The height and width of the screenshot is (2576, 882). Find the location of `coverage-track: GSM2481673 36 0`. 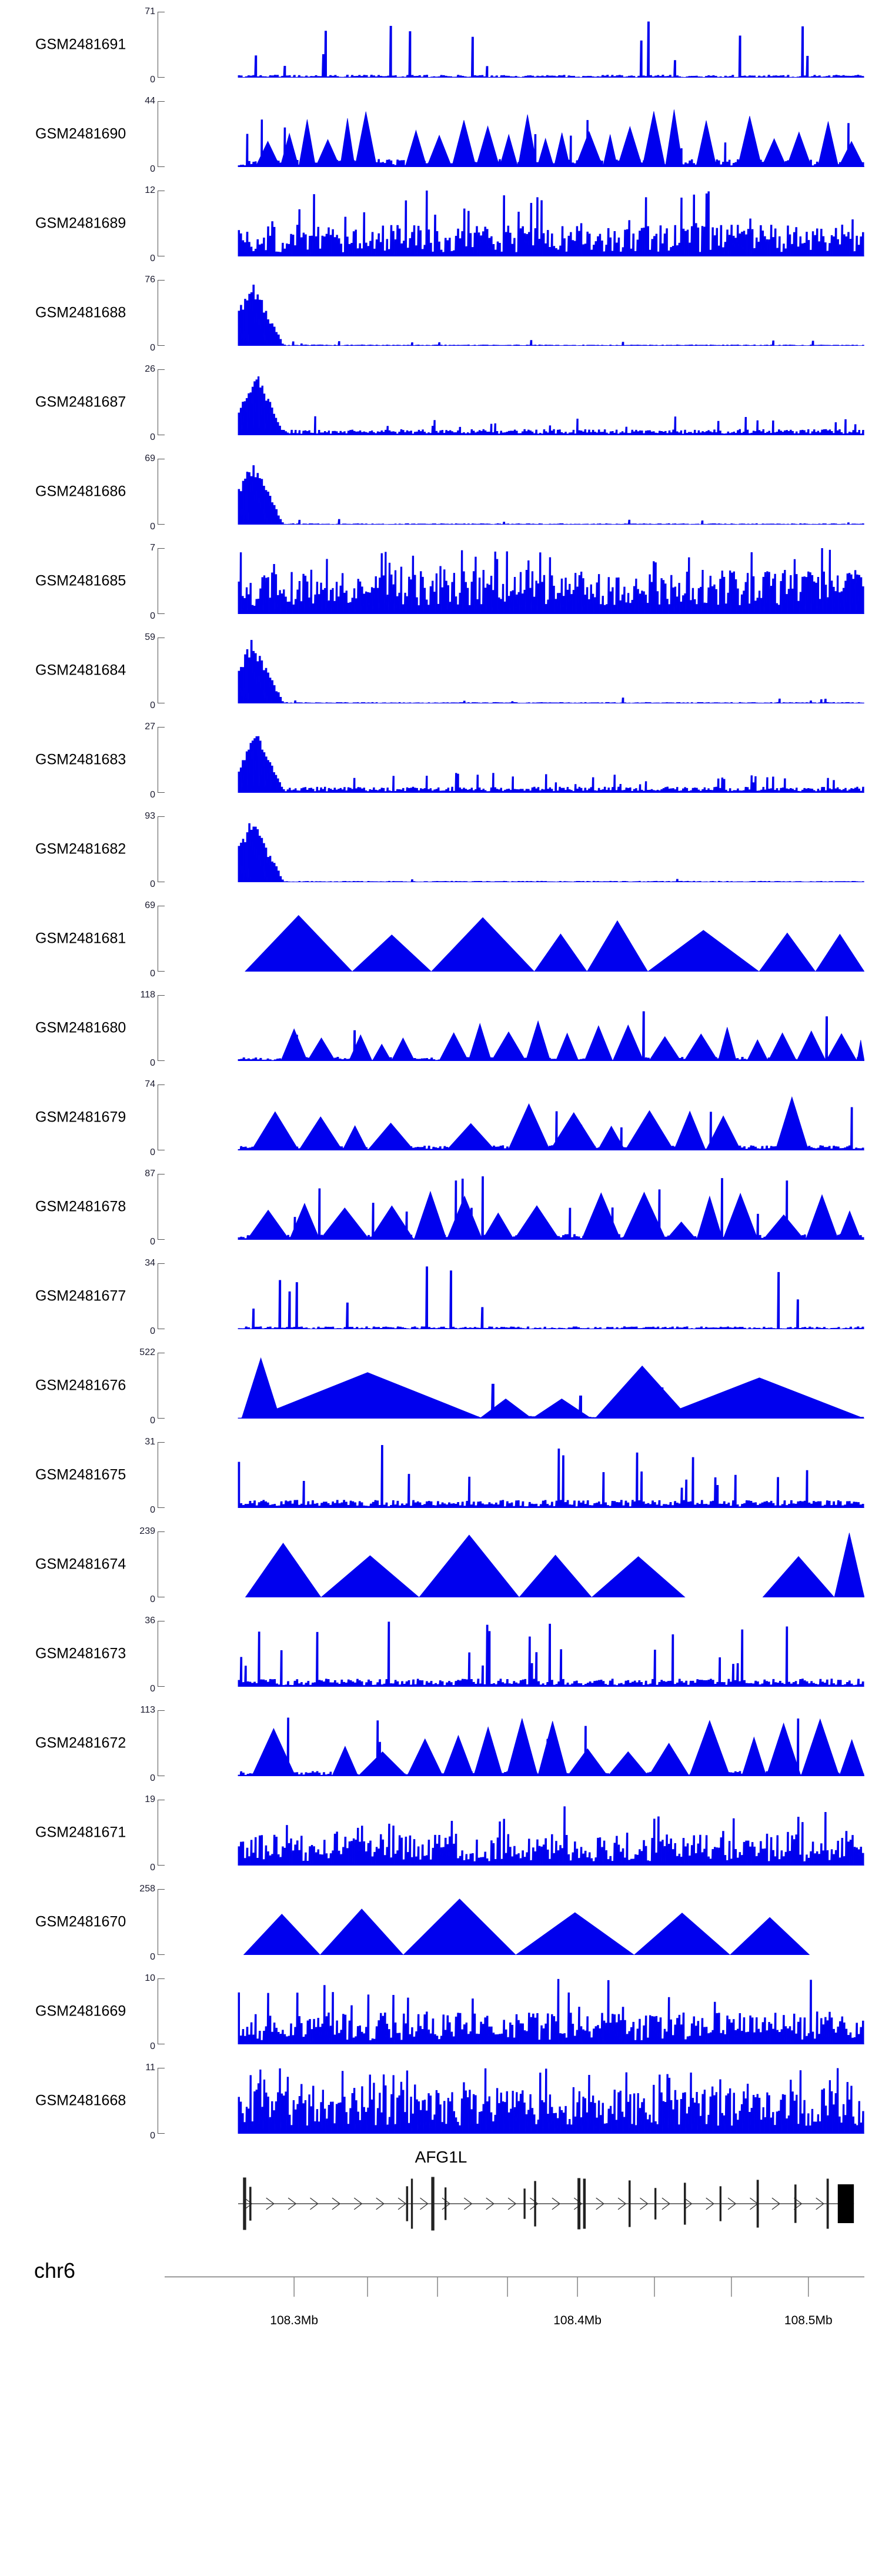

coverage-track: GSM2481673 36 0 is located at coordinates (441, 1654).